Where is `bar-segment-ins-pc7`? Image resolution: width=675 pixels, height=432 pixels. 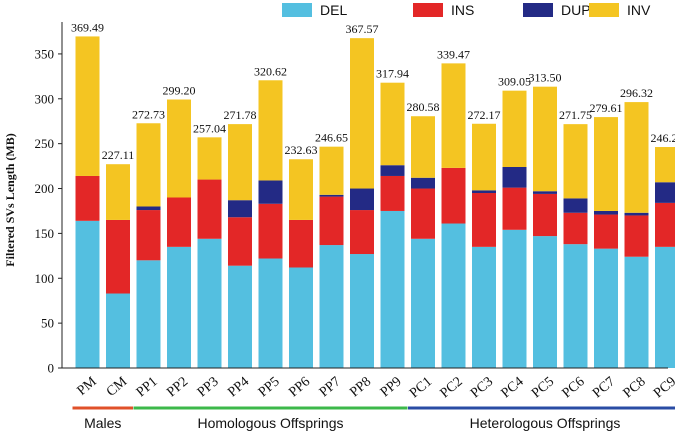 bar-segment-ins-pc7 is located at coordinates (606, 231).